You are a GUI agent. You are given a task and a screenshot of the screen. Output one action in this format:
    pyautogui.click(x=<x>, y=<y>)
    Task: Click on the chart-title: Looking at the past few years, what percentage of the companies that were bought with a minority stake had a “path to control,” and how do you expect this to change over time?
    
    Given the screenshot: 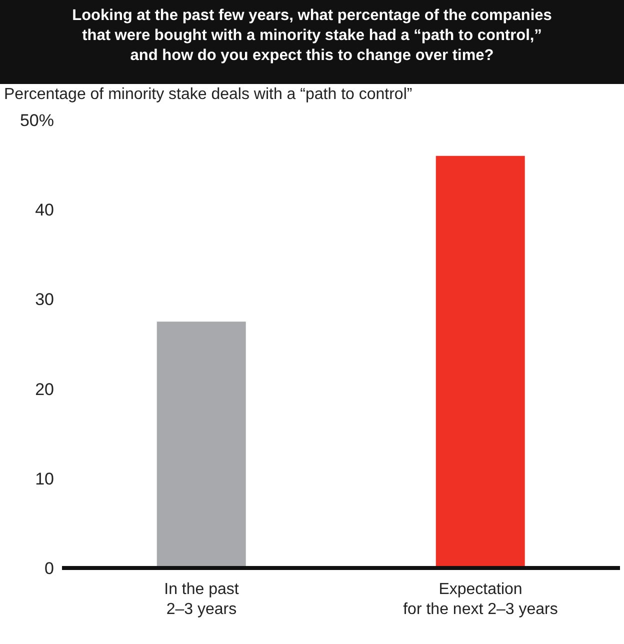 What is the action you would take?
    pyautogui.click(x=312, y=42)
    